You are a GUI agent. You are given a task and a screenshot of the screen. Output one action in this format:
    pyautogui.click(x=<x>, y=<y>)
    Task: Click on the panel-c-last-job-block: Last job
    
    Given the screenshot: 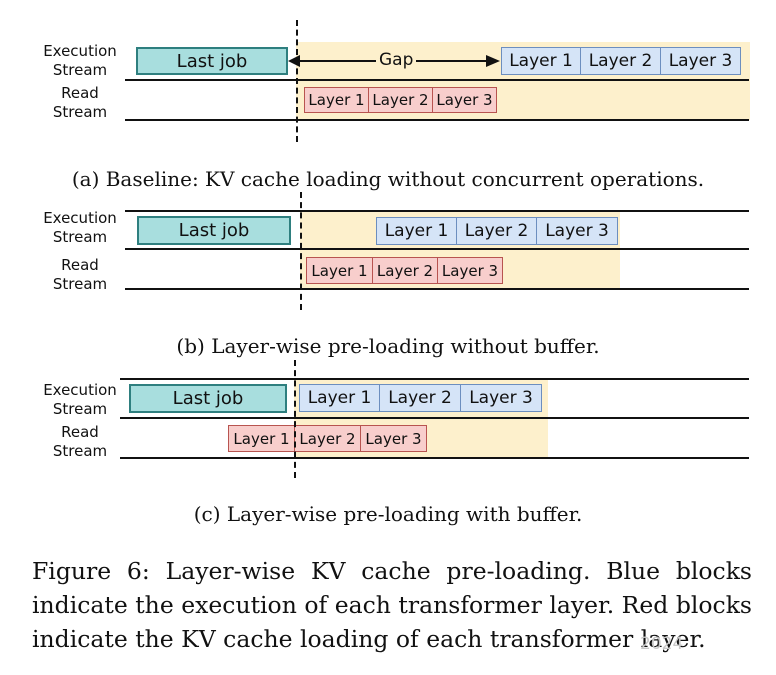 What is the action you would take?
    pyautogui.click(x=208, y=398)
    